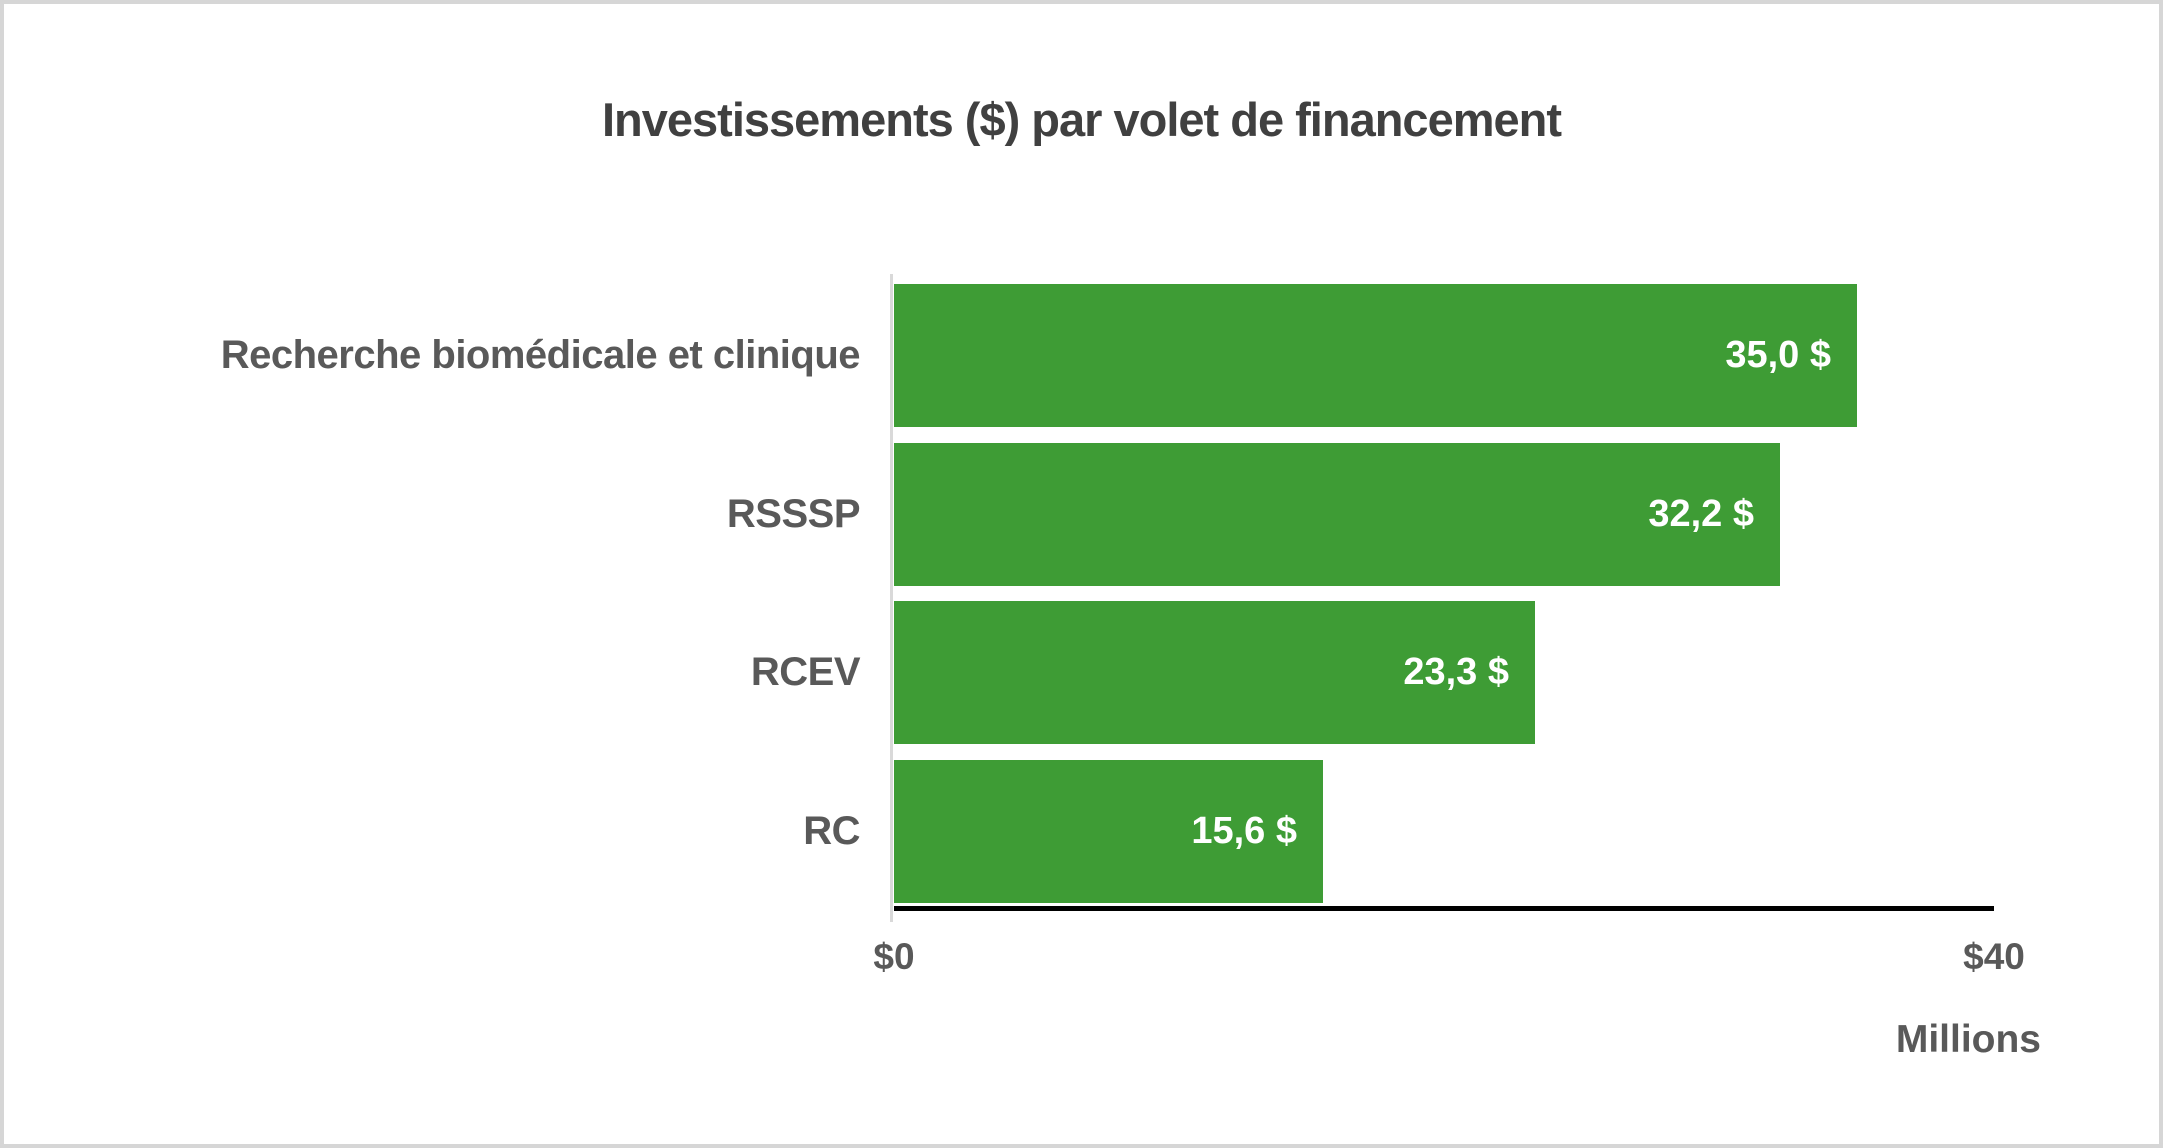 Image resolution: width=2163 pixels, height=1148 pixels. I want to click on x-axis-unit-label: Millions, so click(1968, 1039).